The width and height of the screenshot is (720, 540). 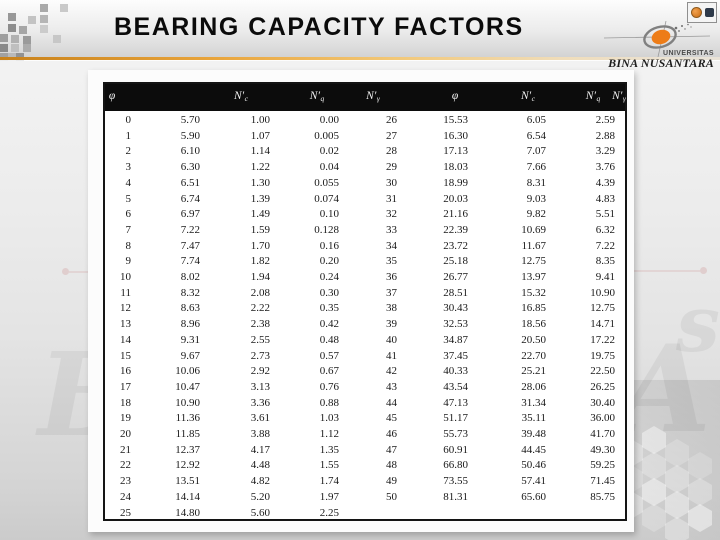 I want to click on cell: 1.14, so click(x=260, y=151).